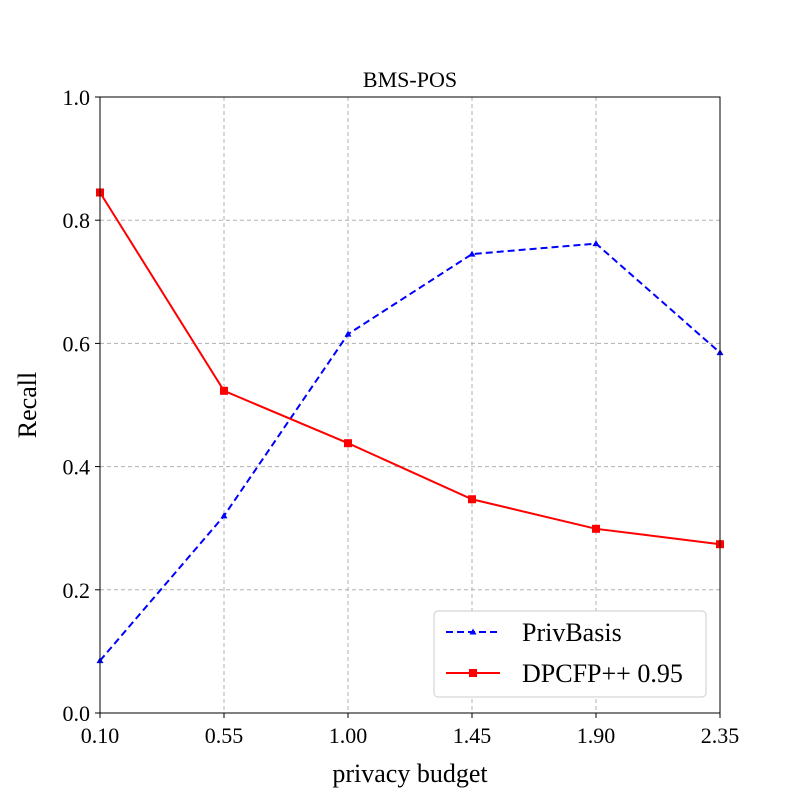 Image resolution: width=800 pixels, height=800 pixels. Describe the element at coordinates (100, 735) in the screenshot. I see `x-tick-label: 0.10` at that location.